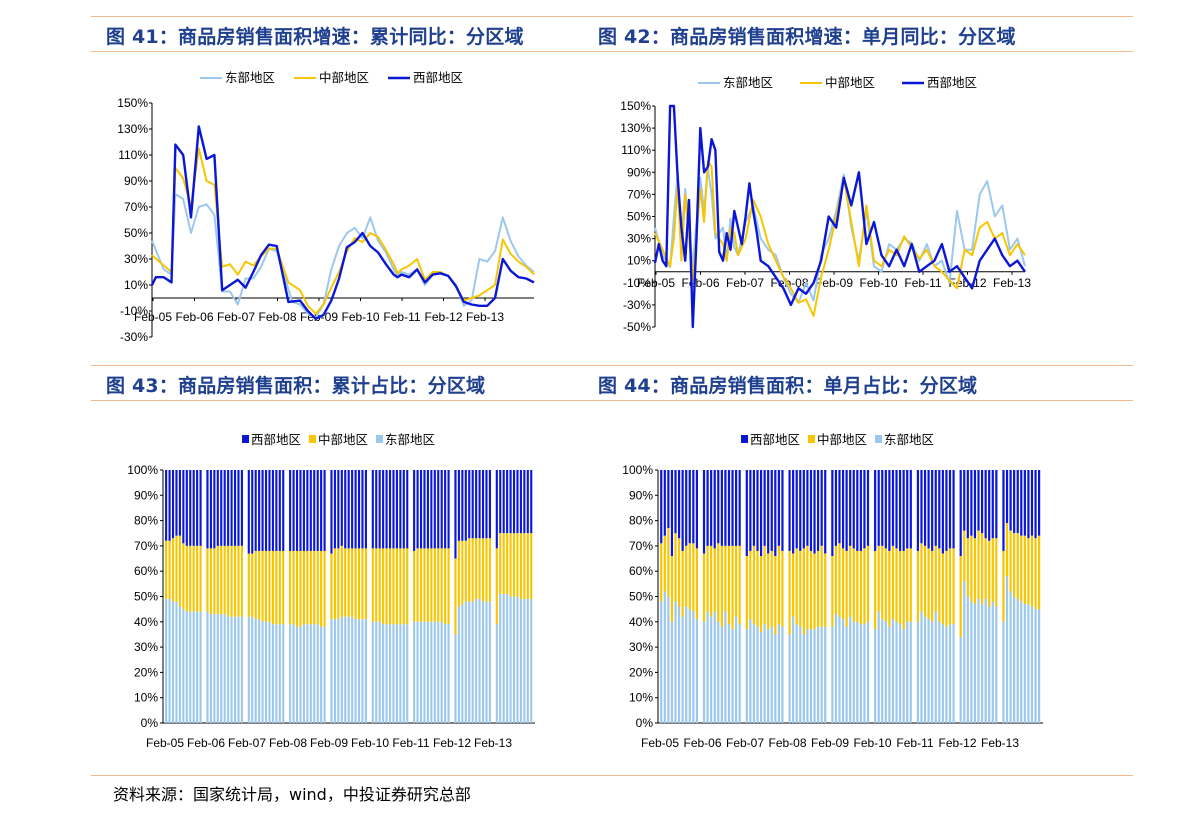  I want to click on series-line-west, so click(839, 216).